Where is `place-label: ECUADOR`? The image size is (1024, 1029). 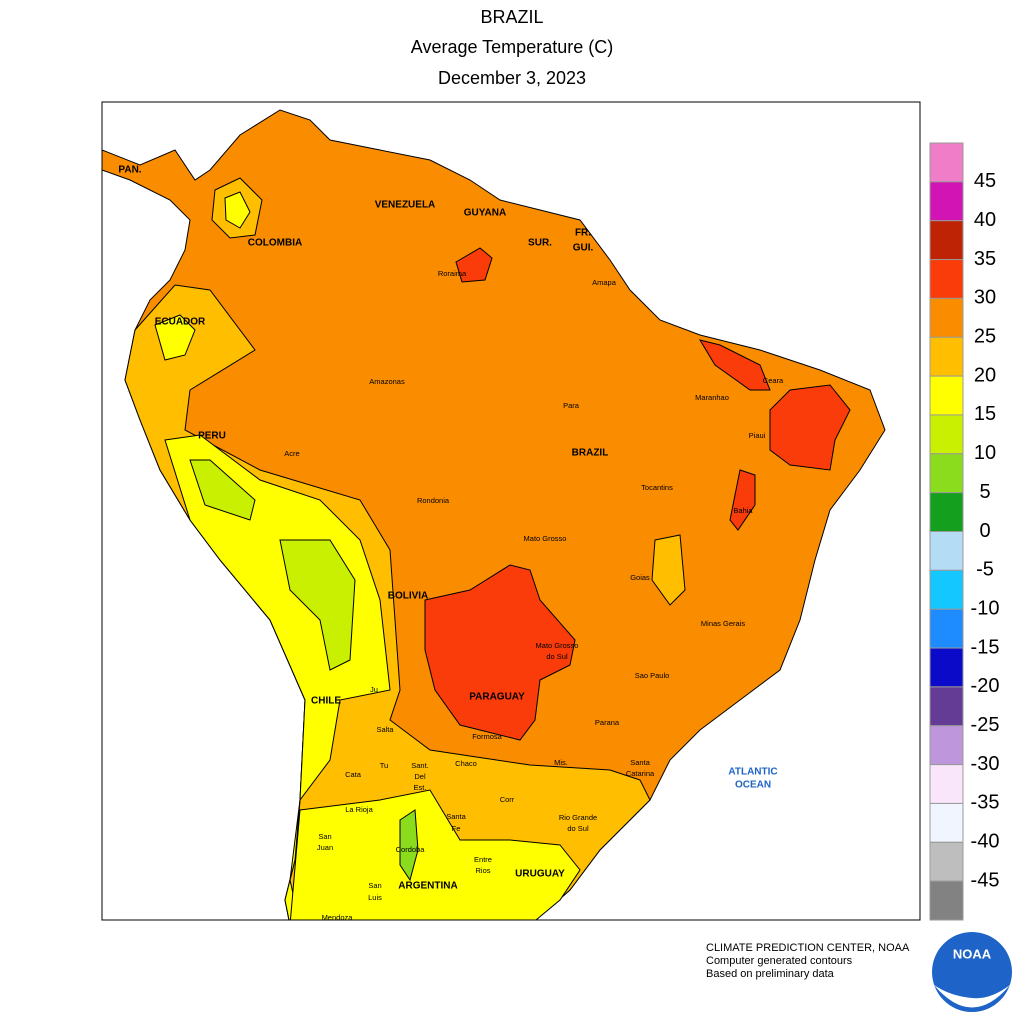
place-label: ECUADOR is located at coordinates (180, 322).